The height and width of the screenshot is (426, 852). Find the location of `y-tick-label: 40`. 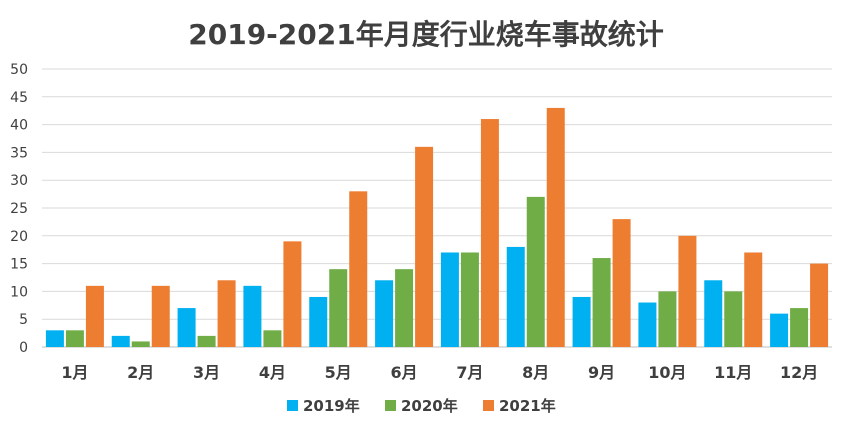

y-tick-label: 40 is located at coordinates (19, 126).